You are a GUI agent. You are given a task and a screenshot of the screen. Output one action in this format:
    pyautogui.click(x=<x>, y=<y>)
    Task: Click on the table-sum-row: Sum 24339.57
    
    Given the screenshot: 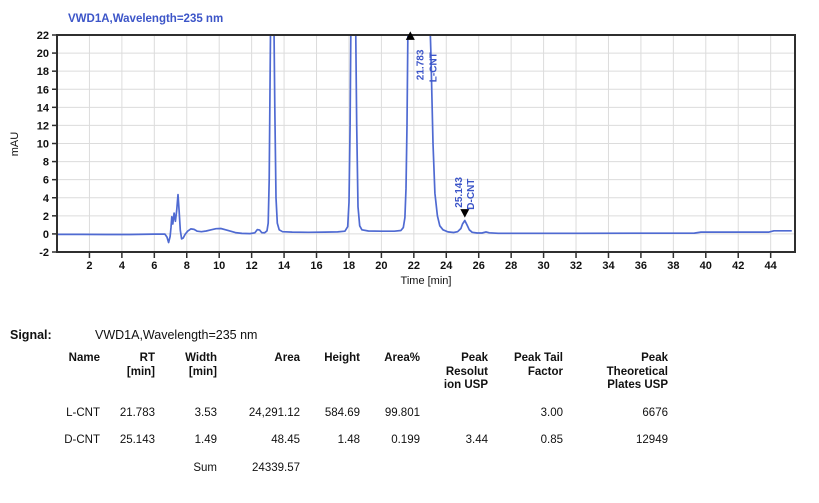 What is the action you would take?
    pyautogui.click(x=354, y=469)
    